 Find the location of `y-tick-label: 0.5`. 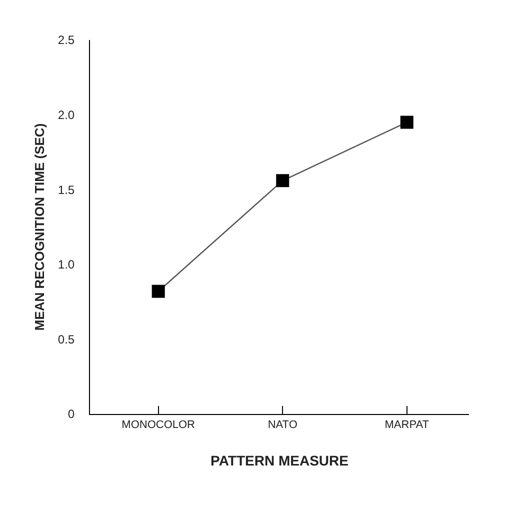

y-tick-label: 0.5 is located at coordinates (66, 339).